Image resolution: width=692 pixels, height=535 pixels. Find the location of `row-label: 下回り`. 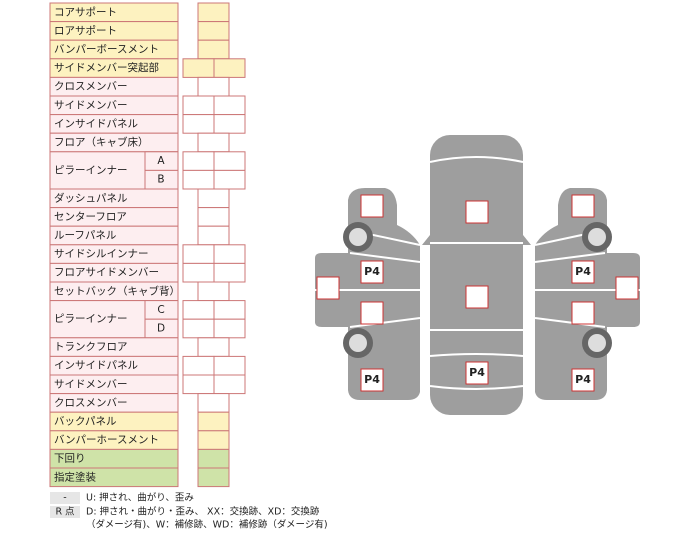

row-label: 下回り is located at coordinates (70, 459).